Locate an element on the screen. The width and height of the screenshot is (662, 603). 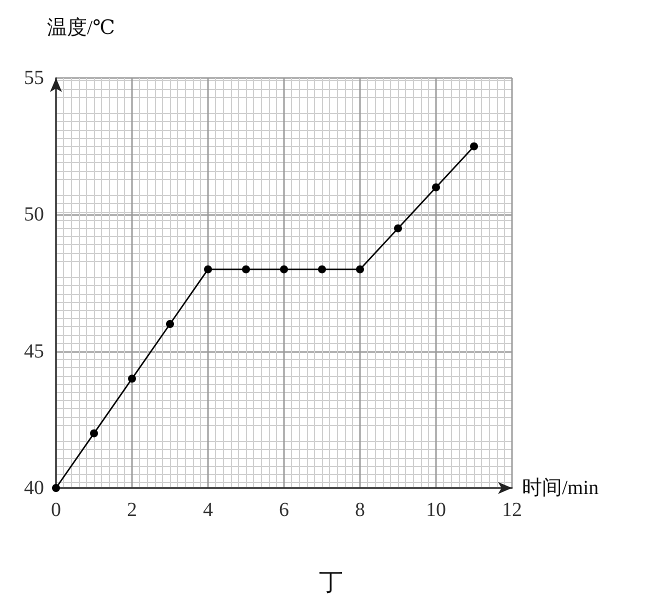
x-tick-label: 6 is located at coordinates (284, 510).